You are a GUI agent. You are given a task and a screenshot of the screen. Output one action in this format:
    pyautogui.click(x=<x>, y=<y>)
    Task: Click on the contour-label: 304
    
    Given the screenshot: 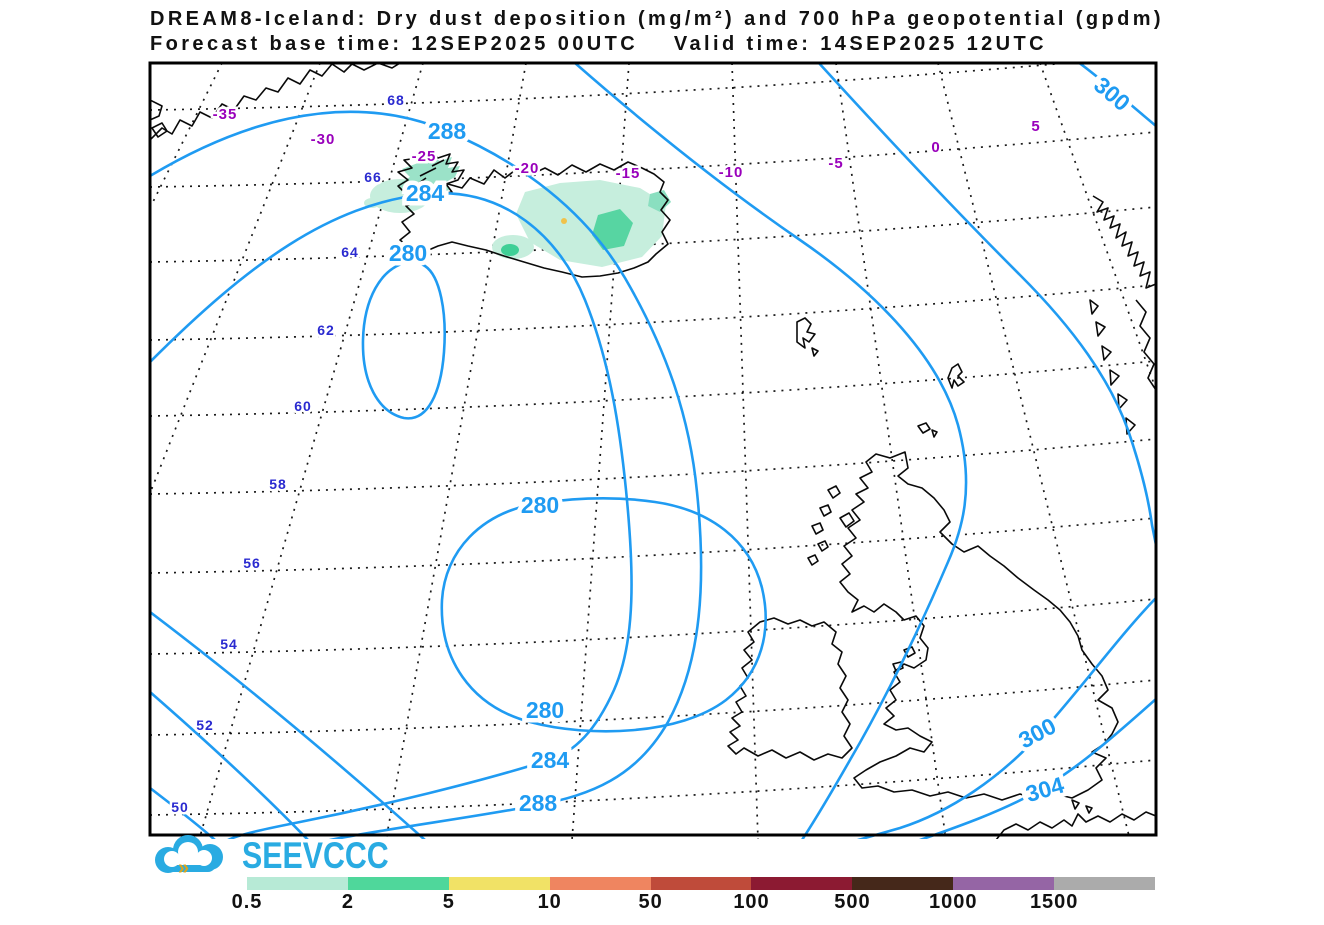 What is the action you would take?
    pyautogui.click(x=1045, y=789)
    